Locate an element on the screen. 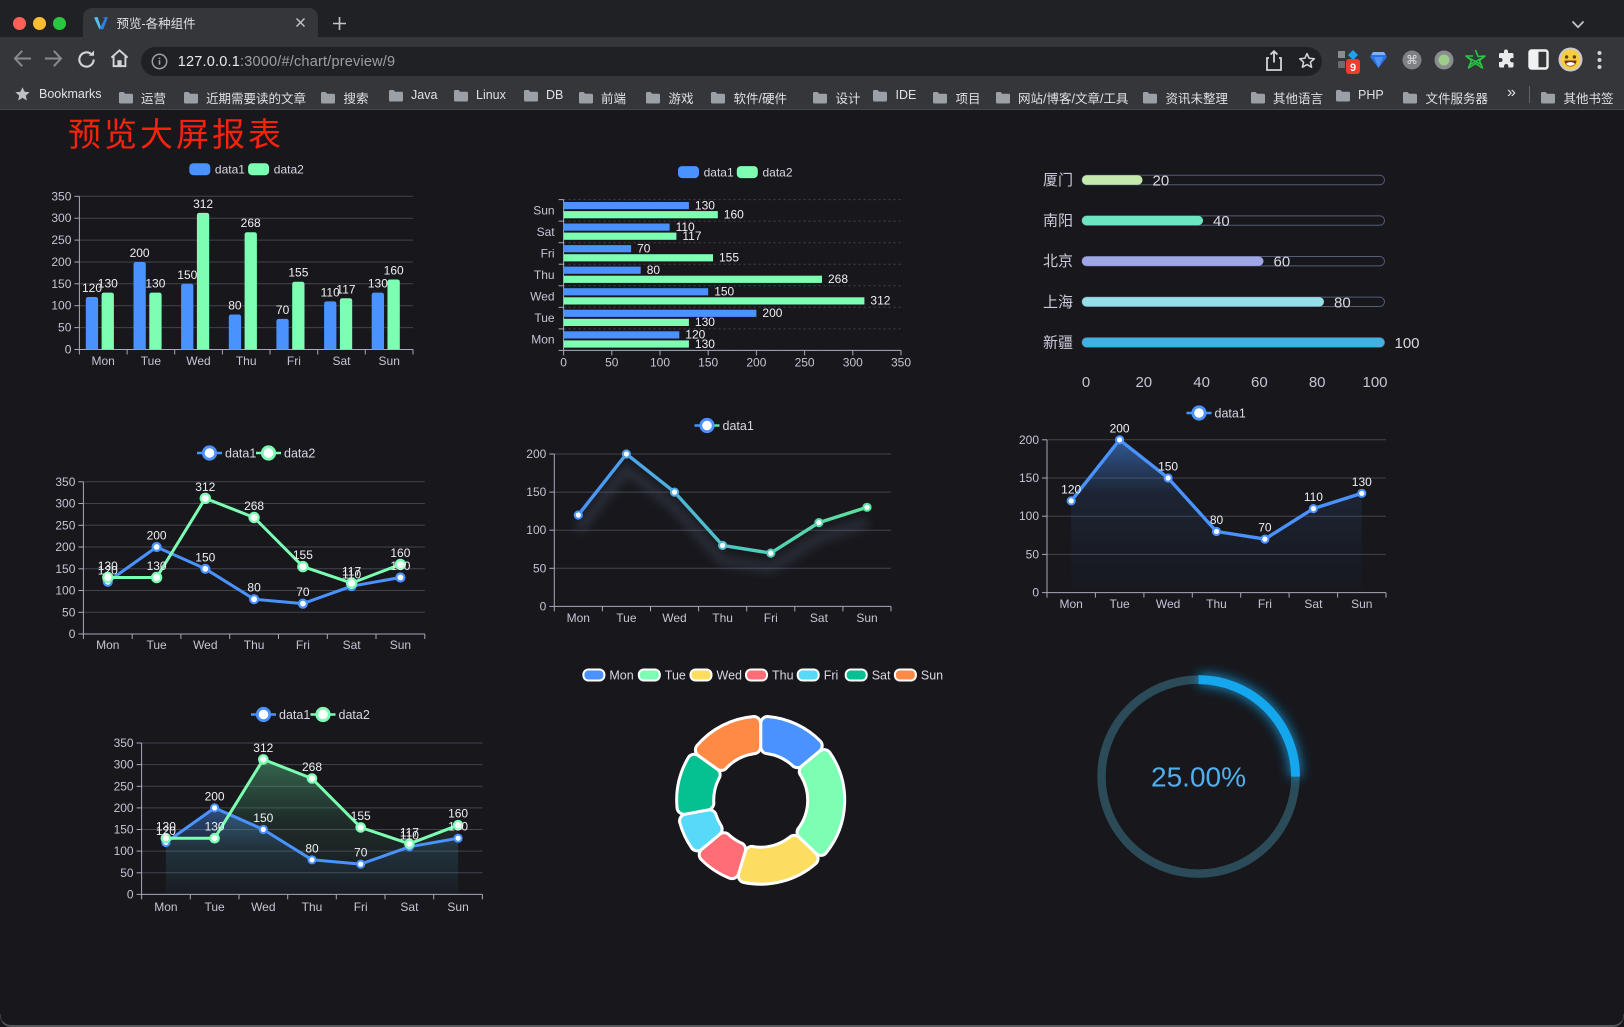  svg-text: 新疆 is located at coordinates (1058, 342).